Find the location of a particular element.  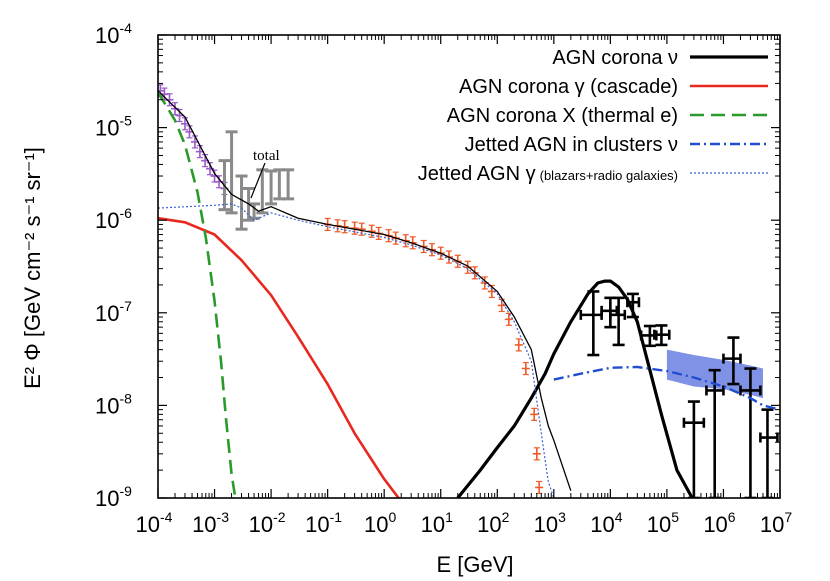

y-tick-exp: -4 is located at coordinates (125, 28).